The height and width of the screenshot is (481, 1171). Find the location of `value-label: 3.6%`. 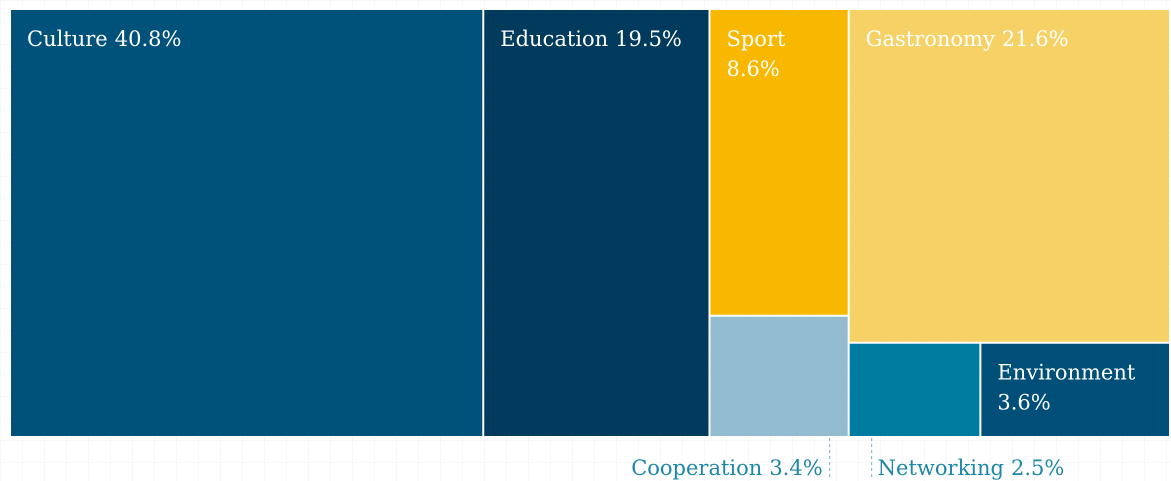

value-label: 3.6% is located at coordinates (1023, 403).